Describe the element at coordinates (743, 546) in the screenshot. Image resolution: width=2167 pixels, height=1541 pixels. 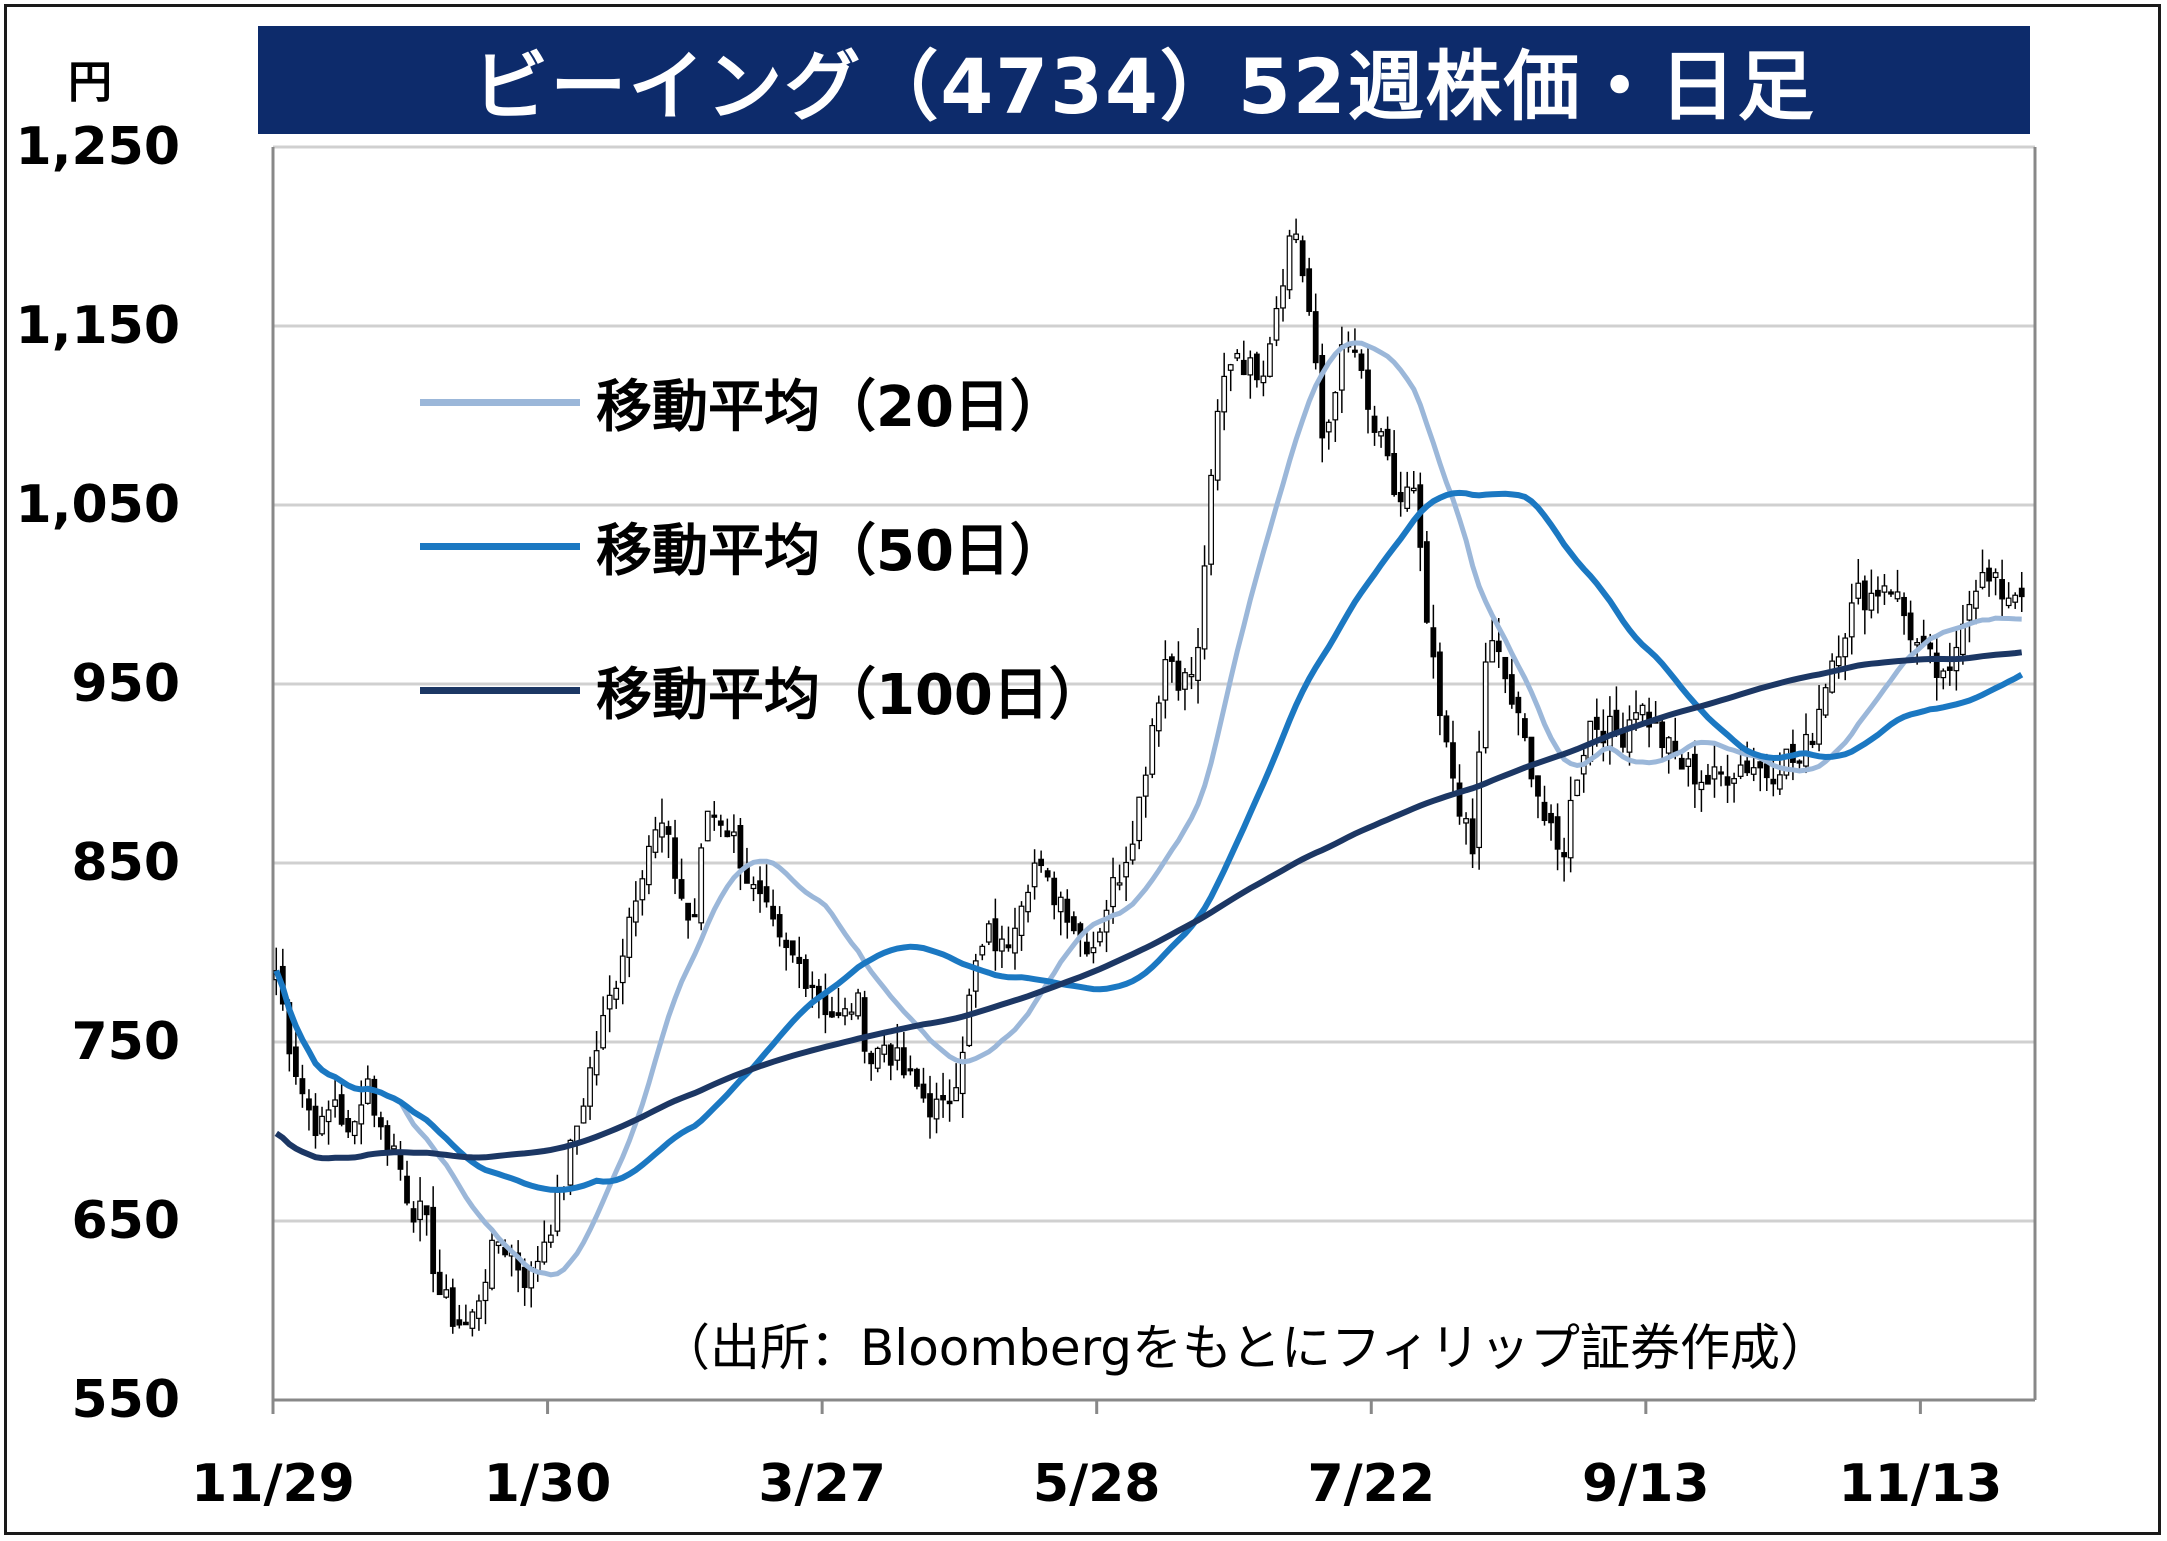
I see `legend-ma50: 移動平均（50日）` at that location.